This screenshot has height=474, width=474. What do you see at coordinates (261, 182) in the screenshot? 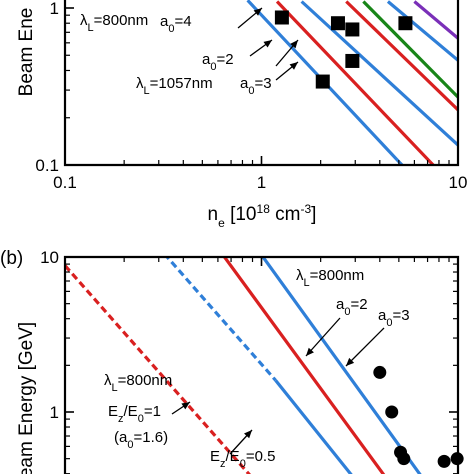
I see `x-tick-label: 1` at bounding box center [261, 182].